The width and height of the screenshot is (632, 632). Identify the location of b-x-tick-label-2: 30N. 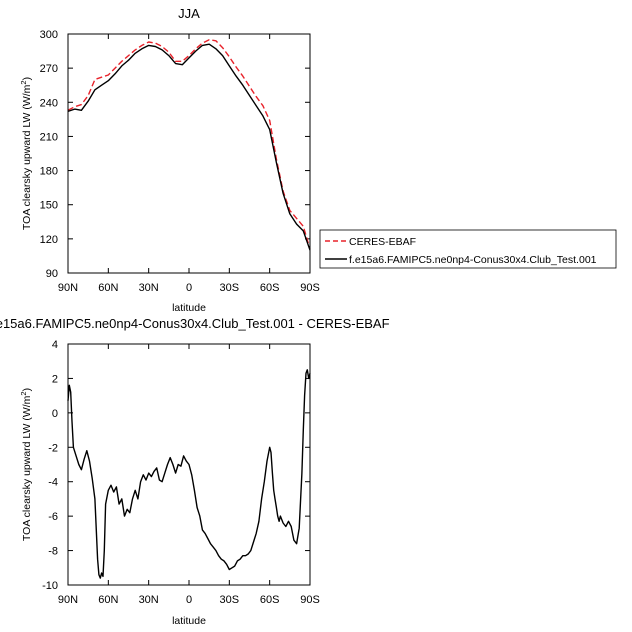
(149, 600).